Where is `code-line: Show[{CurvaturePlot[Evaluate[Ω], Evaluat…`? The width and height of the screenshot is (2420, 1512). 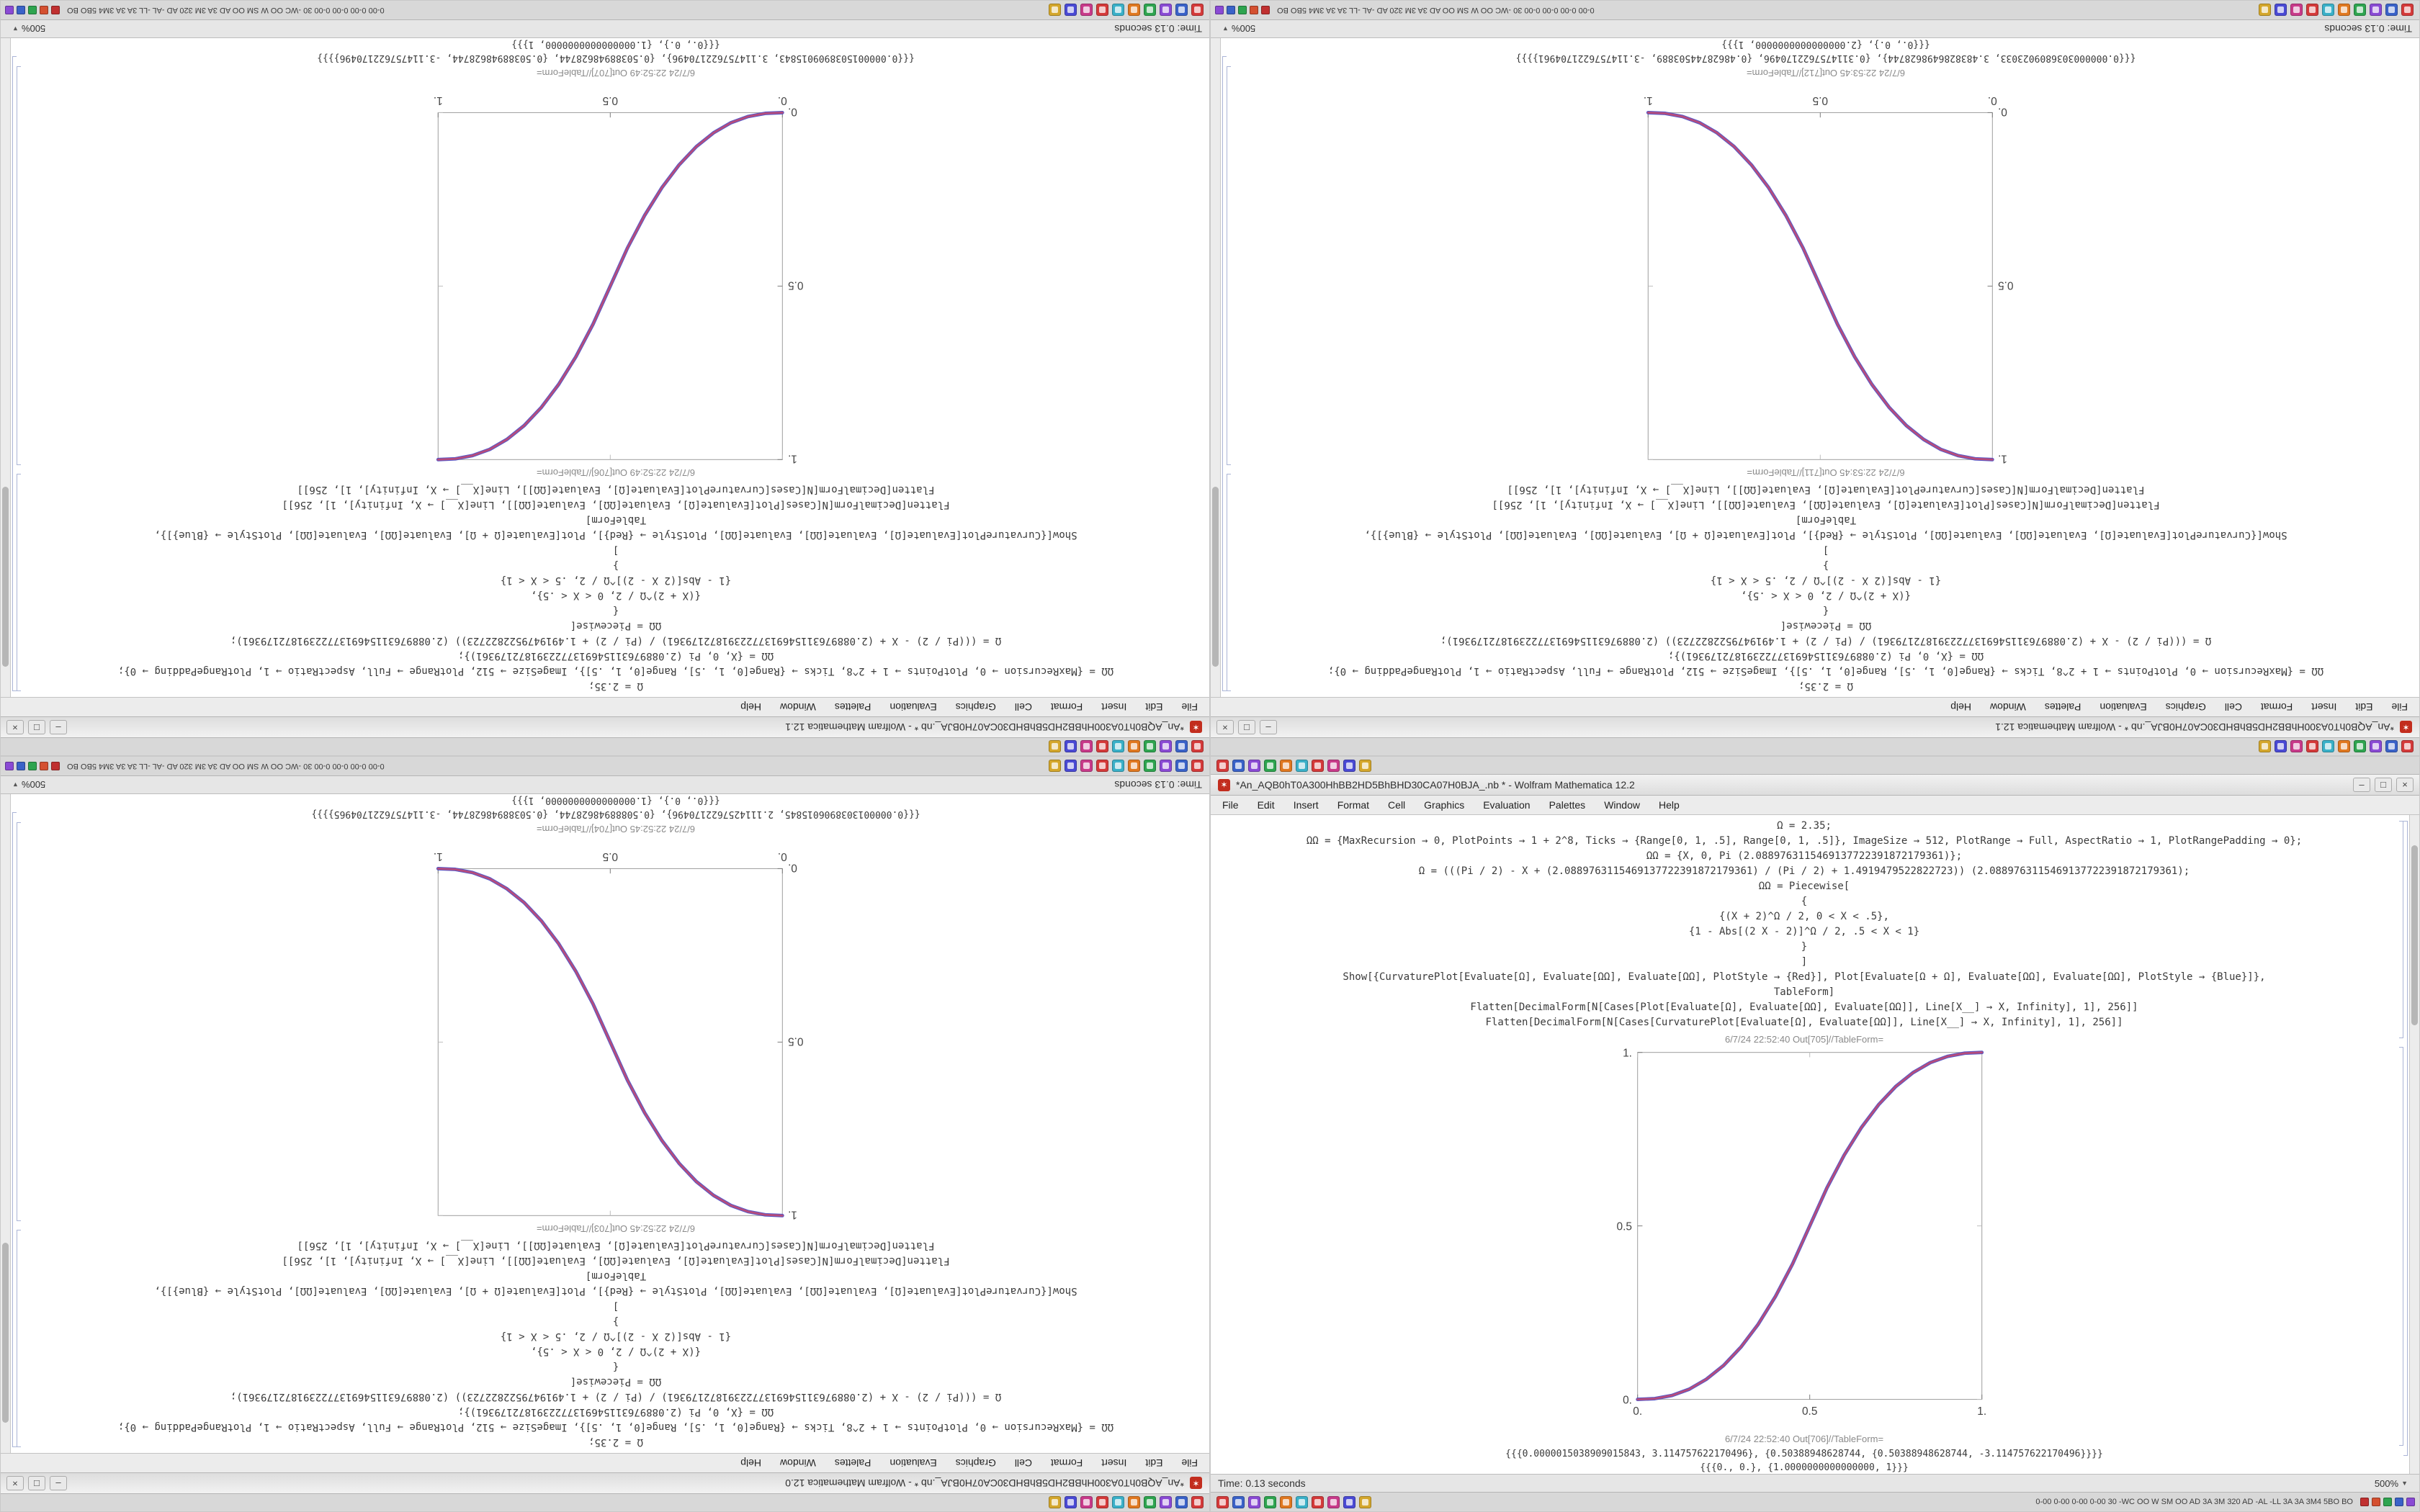 code-line: Show[{CurvaturePlot[Evaluate[Ω], Evaluat… is located at coordinates (1804, 977).